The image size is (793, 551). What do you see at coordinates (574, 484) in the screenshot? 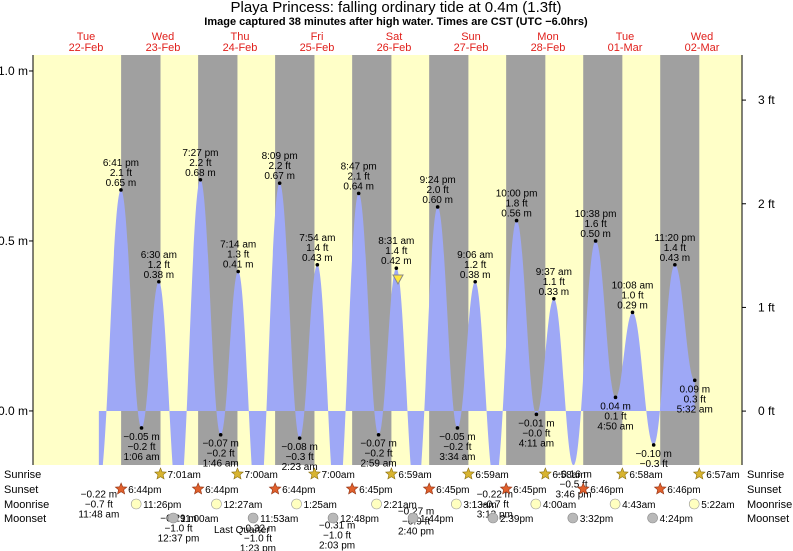
I see `tide-ft: −0.5 ft` at bounding box center [574, 484].